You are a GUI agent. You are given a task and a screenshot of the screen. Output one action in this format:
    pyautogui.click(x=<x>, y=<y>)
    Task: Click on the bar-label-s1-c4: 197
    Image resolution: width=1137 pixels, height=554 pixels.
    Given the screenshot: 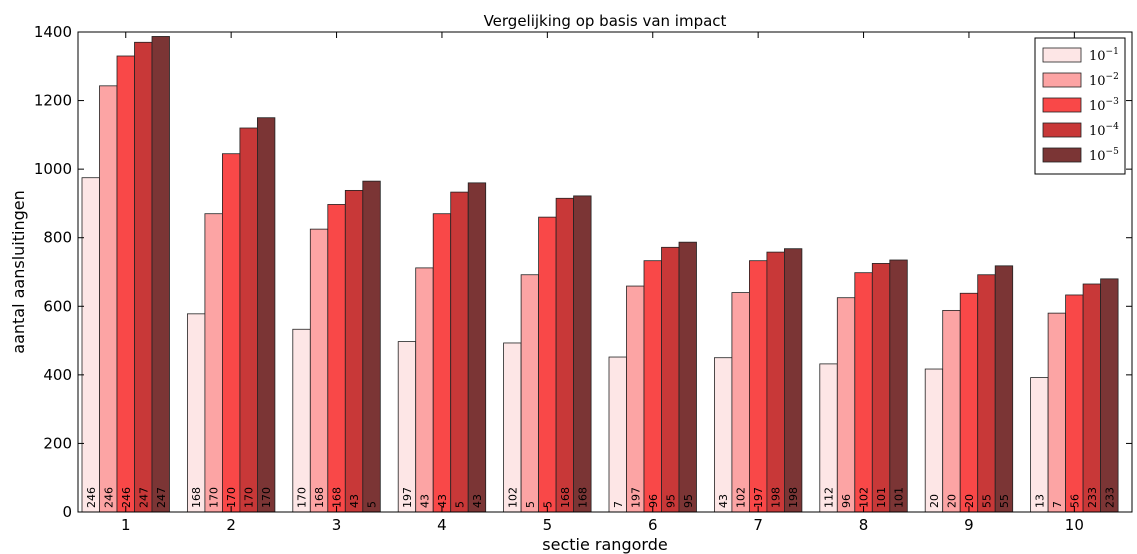 What is the action you would take?
    pyautogui.click(x=407, y=497)
    